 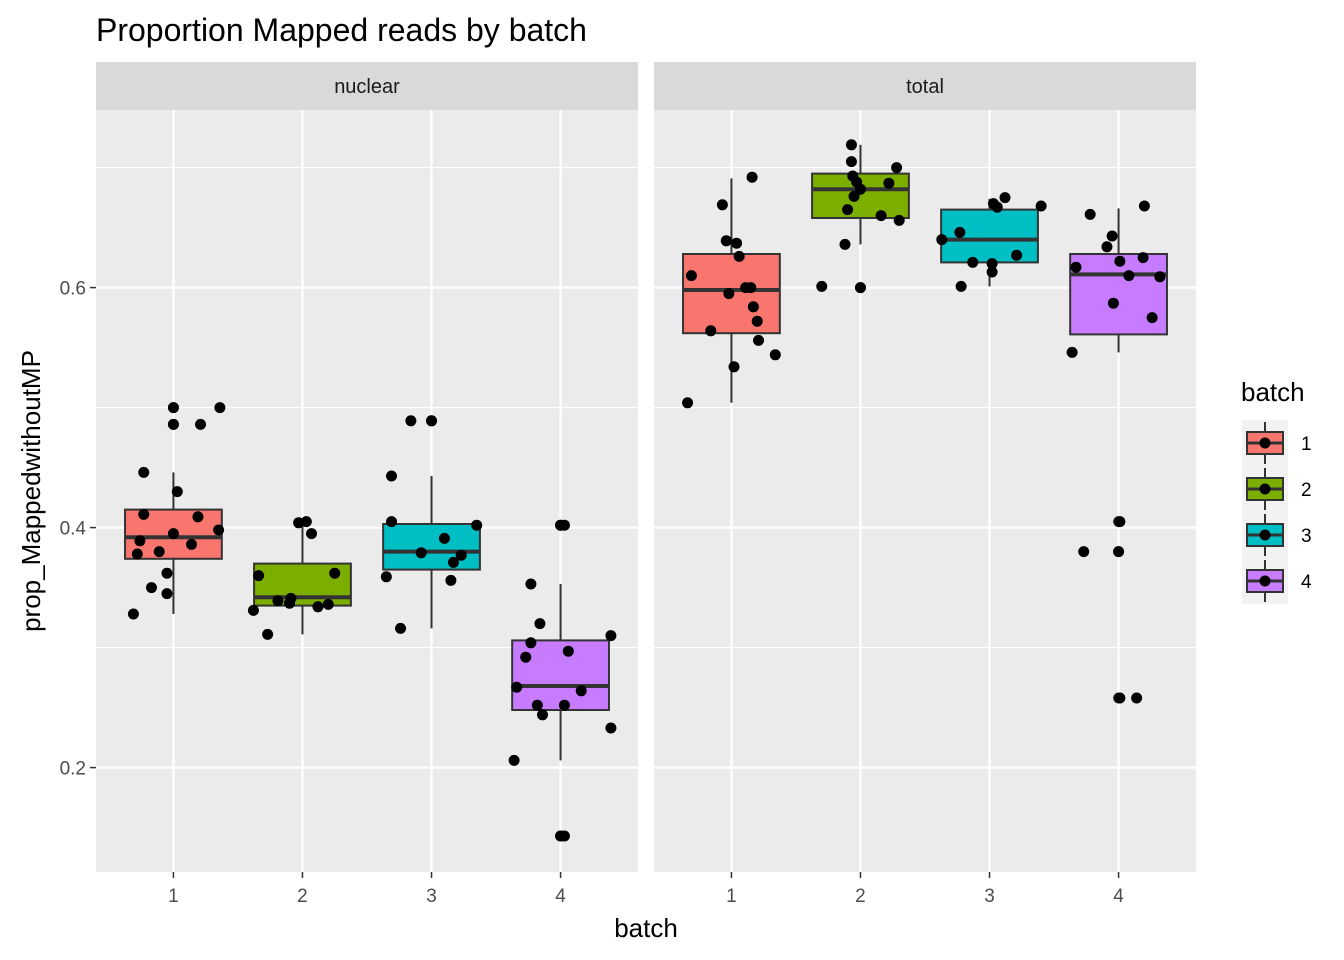 I want to click on x-tick-label: 4, so click(x=560, y=896).